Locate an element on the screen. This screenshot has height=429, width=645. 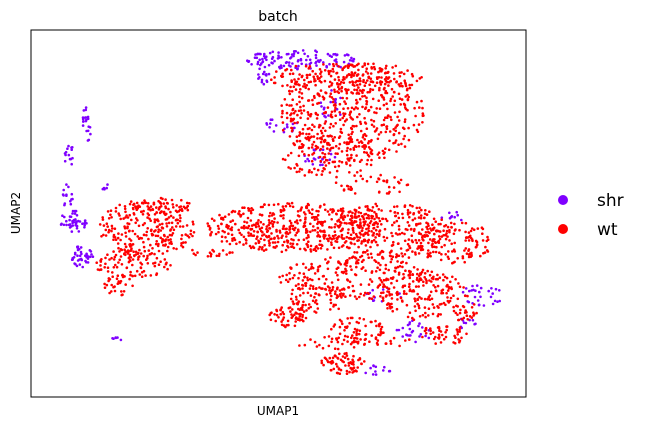
legend-marker-shr is located at coordinates (563, 200).